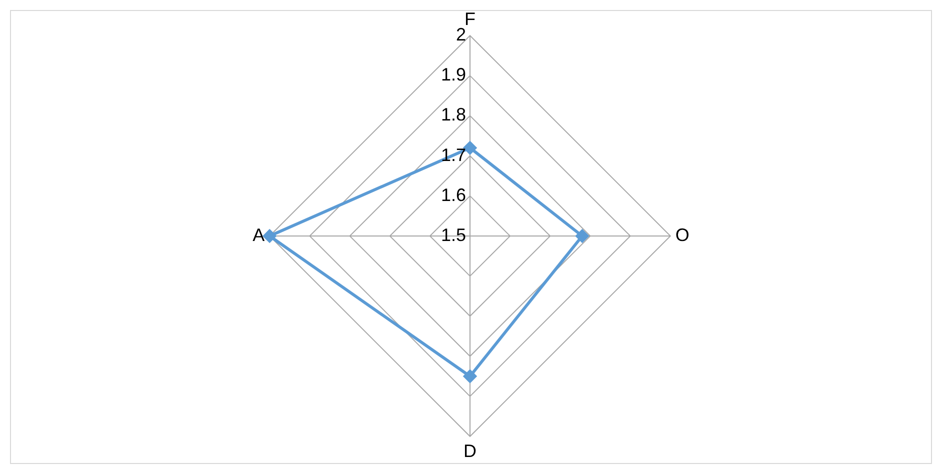 This screenshot has height=474, width=941. Describe the element at coordinates (453, 74) in the screenshot. I see `y-tick-label: 1.9` at that location.